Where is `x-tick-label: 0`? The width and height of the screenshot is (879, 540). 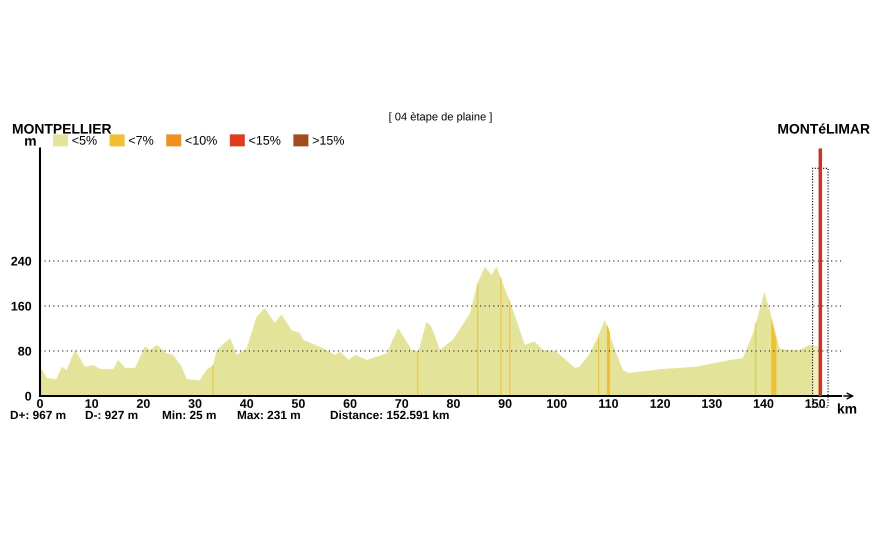
x-tick-label: 0 is located at coordinates (40, 403).